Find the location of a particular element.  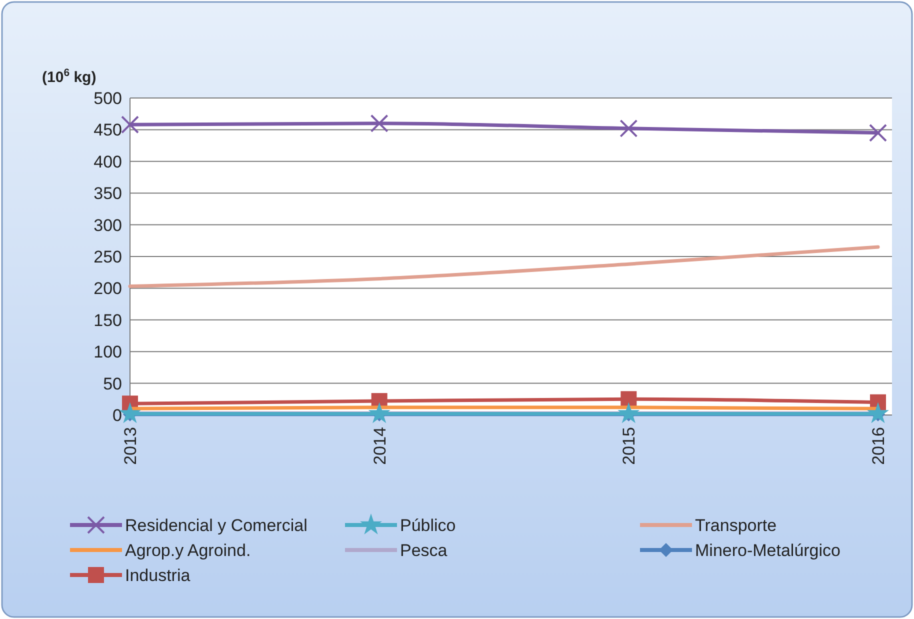

x-tick-label: 2016 is located at coordinates (878, 446).